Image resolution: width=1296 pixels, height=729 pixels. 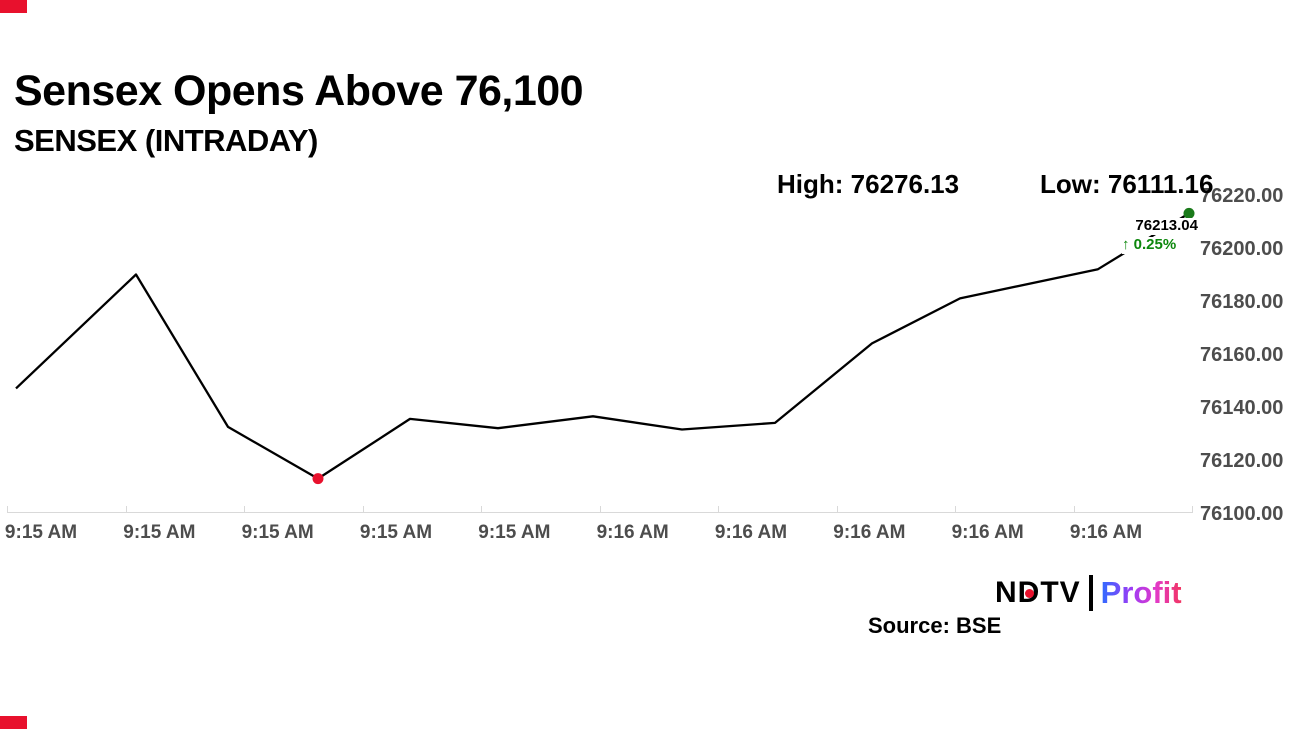 I want to click on latest-price-marker, so click(x=1189, y=213).